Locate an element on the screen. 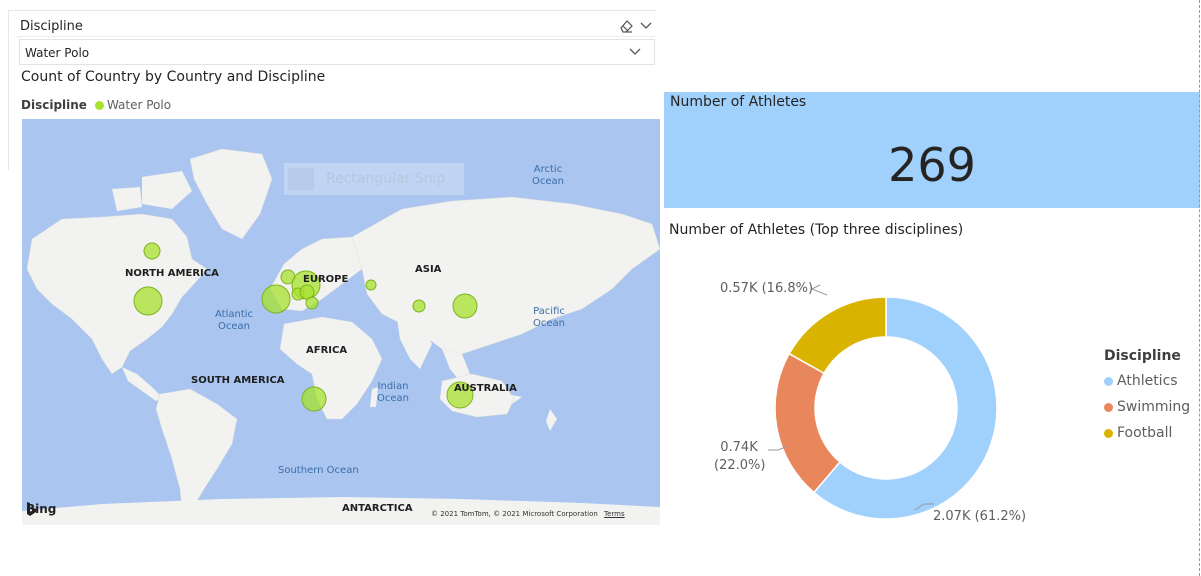  dropdown-chevron-icon is located at coordinates (635, 51).